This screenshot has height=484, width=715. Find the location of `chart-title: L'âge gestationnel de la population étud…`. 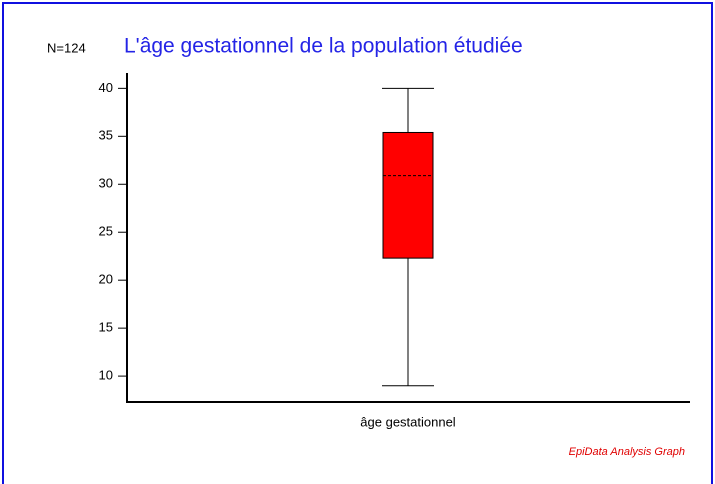

chart-title: L'âge gestationnel de la population étud… is located at coordinates (323, 46).